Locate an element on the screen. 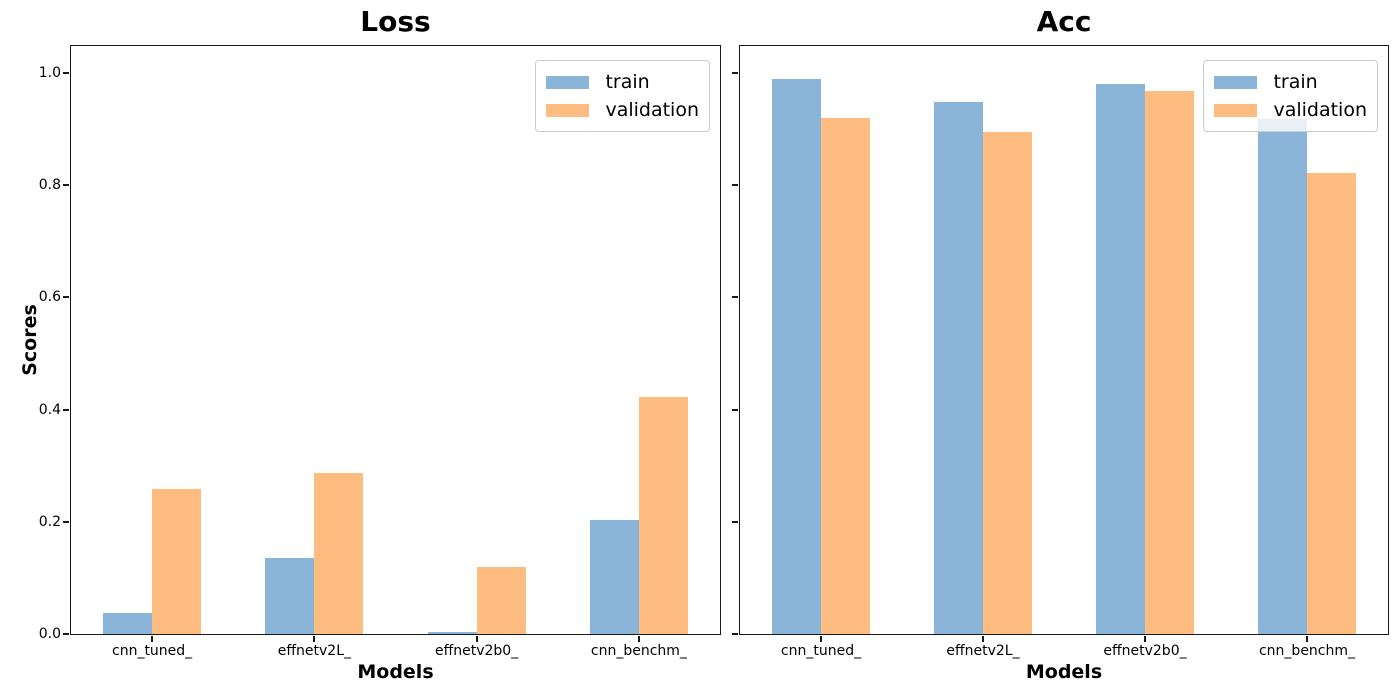 The image size is (1400, 700). acc-chart-title: Acc is located at coordinates (1064, 21).